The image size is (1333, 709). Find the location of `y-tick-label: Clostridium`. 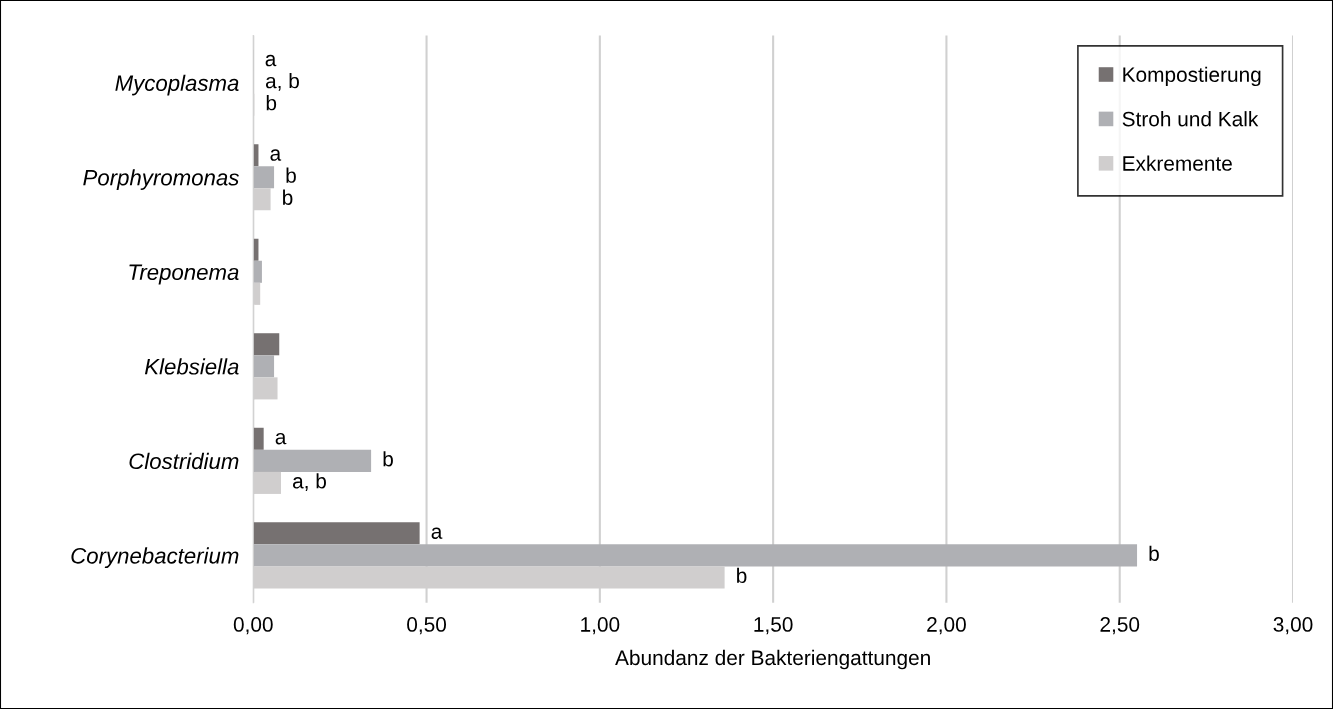

y-tick-label: Clostridium is located at coordinates (184, 461).